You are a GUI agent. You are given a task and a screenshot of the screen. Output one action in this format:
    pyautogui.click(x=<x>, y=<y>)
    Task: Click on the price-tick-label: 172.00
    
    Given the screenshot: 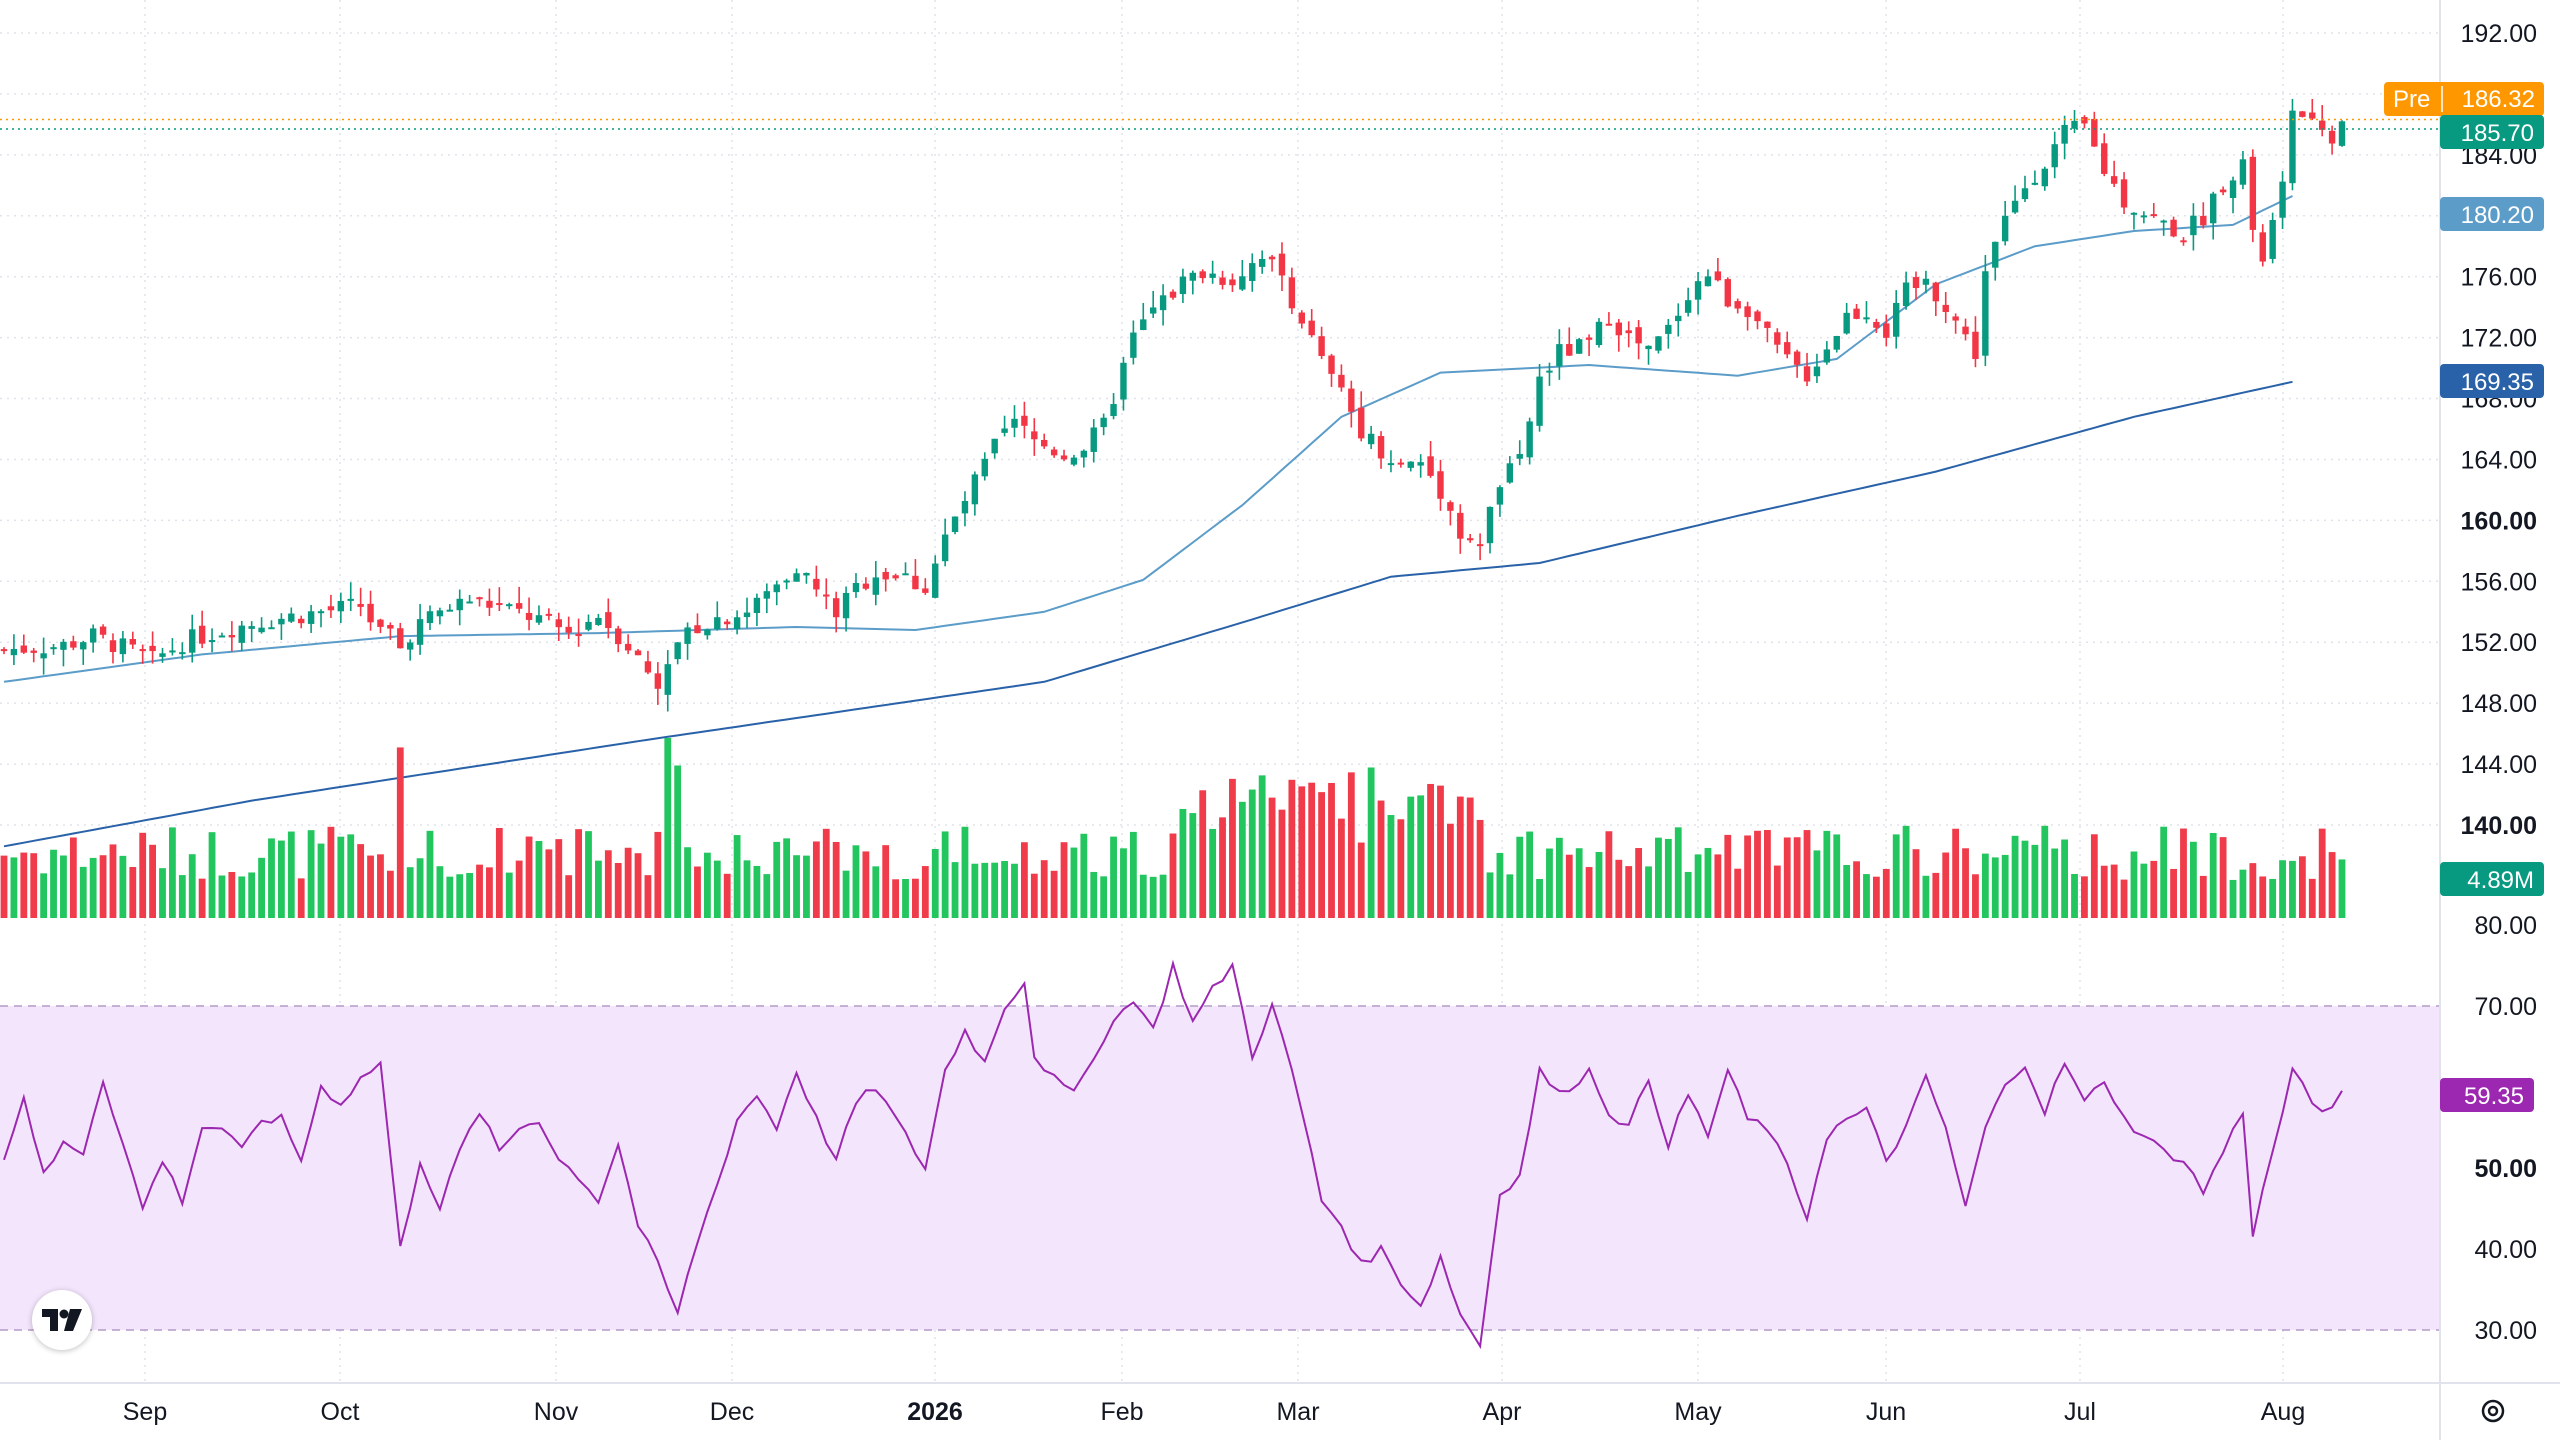 What is the action you would take?
    pyautogui.click(x=2499, y=339)
    